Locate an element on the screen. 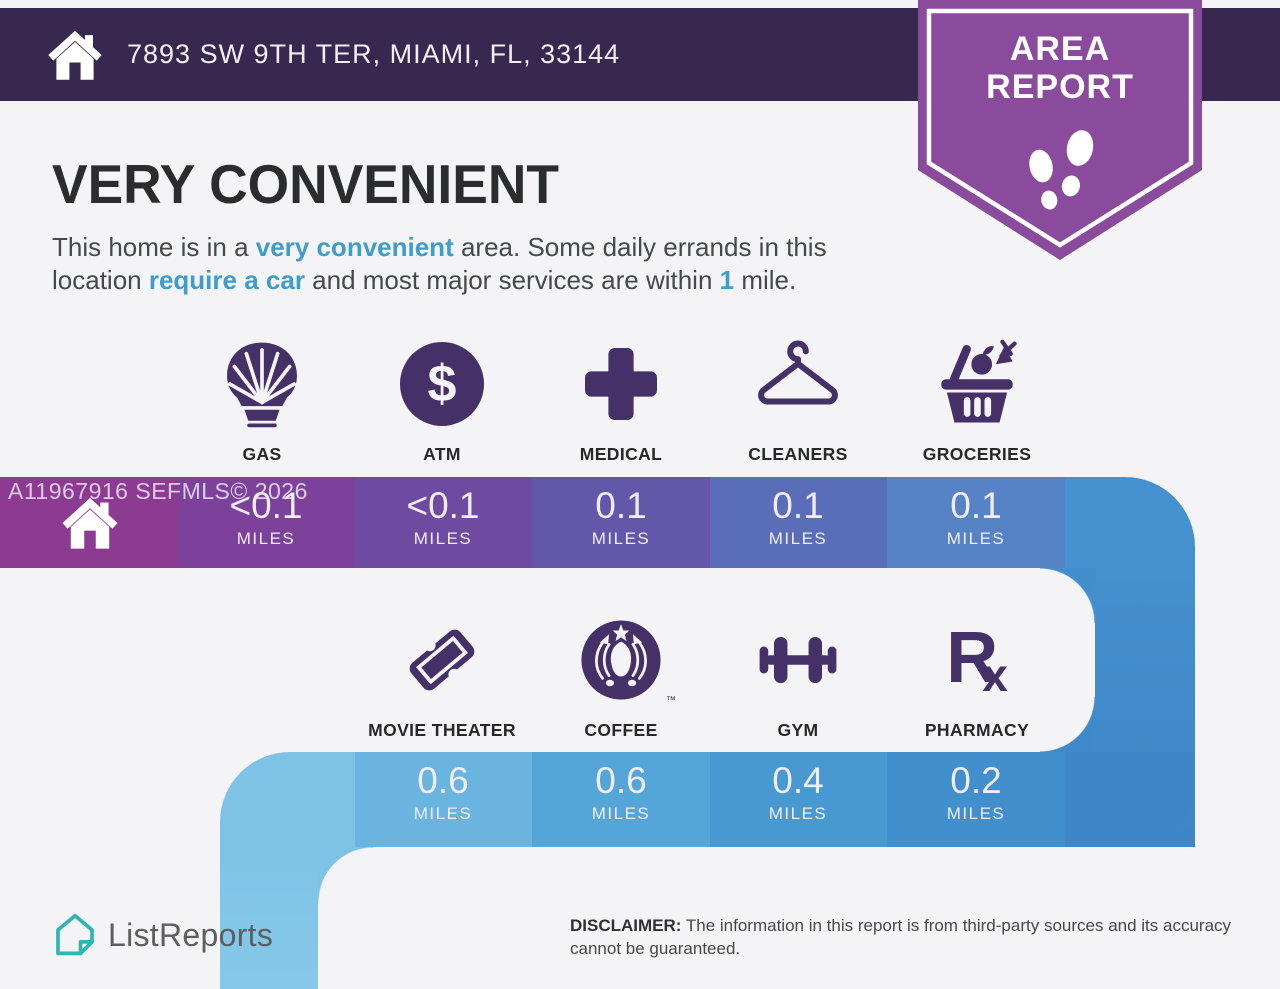 This screenshot has width=1280, height=989. property-address: 7893 SW 9TH TER, MIAMI, FL, 33144 is located at coordinates (374, 54).